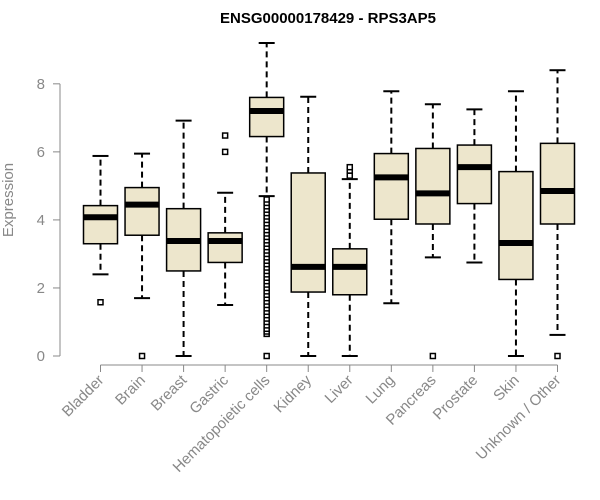  Describe the element at coordinates (8, 200) in the screenshot. I see `y-axis-label: Expression` at that location.